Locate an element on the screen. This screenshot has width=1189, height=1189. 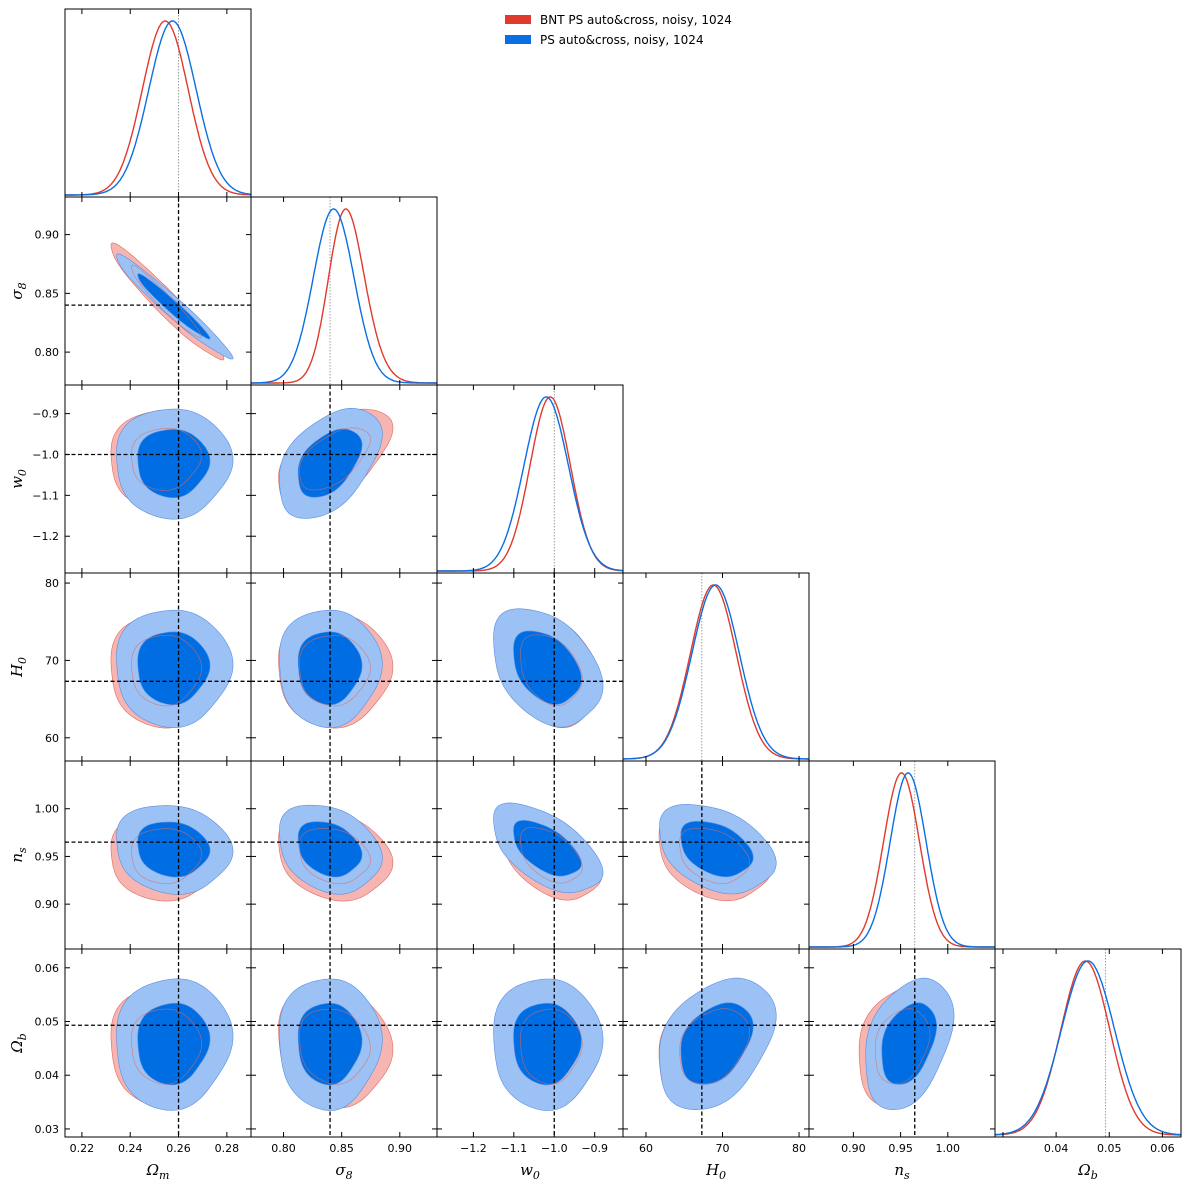
ytick-label-s8: 0.90 is located at coordinates (47, 235).